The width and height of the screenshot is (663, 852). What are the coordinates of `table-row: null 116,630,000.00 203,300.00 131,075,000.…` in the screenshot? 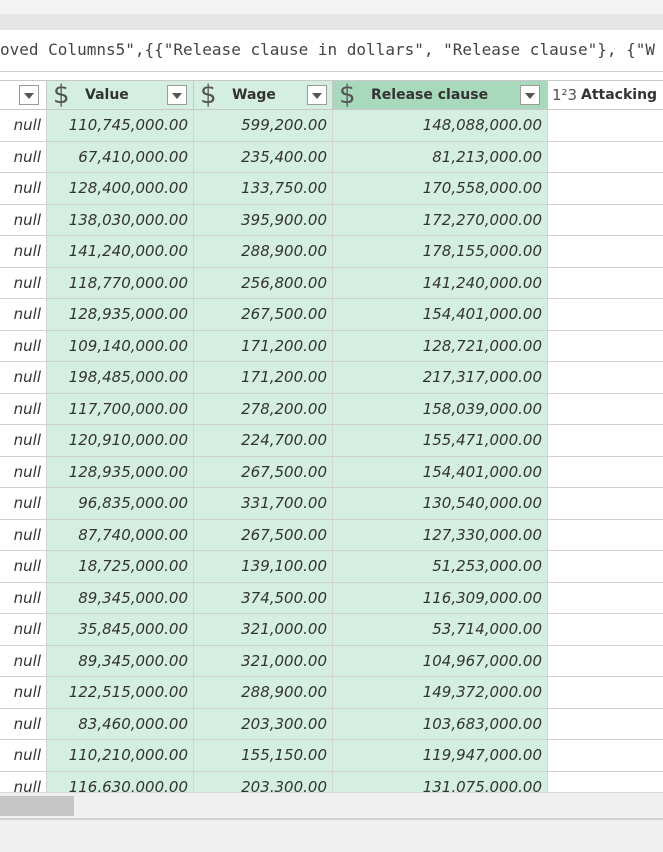 It's located at (331, 782).